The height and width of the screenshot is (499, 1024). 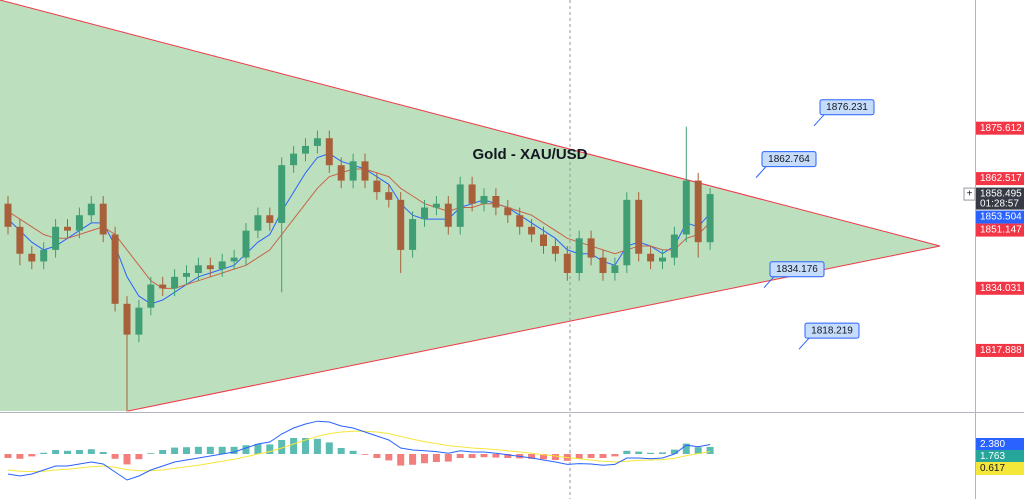 What do you see at coordinates (992, 444) in the screenshot?
I see `macd-label: 2.380` at bounding box center [992, 444].